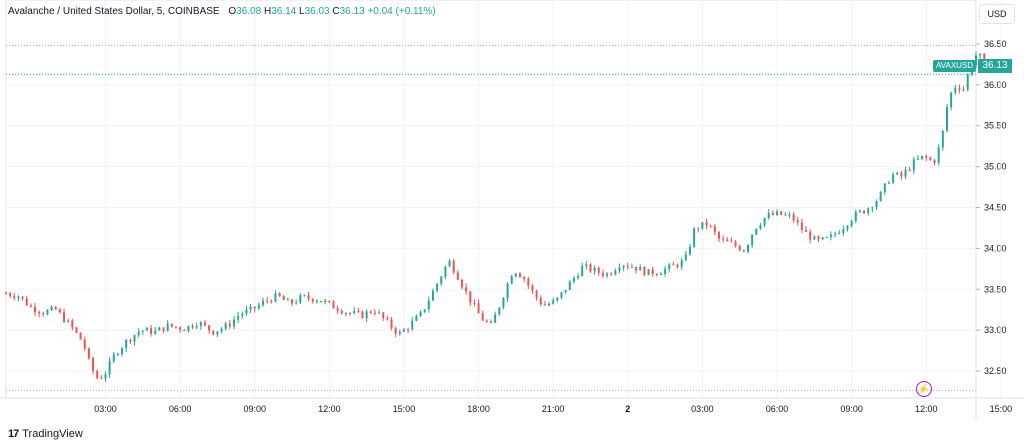 Image resolution: width=1024 pixels, height=447 pixels. Describe the element at coordinates (995, 289) in the screenshot. I see `y-tick-label: 33.50` at that location.